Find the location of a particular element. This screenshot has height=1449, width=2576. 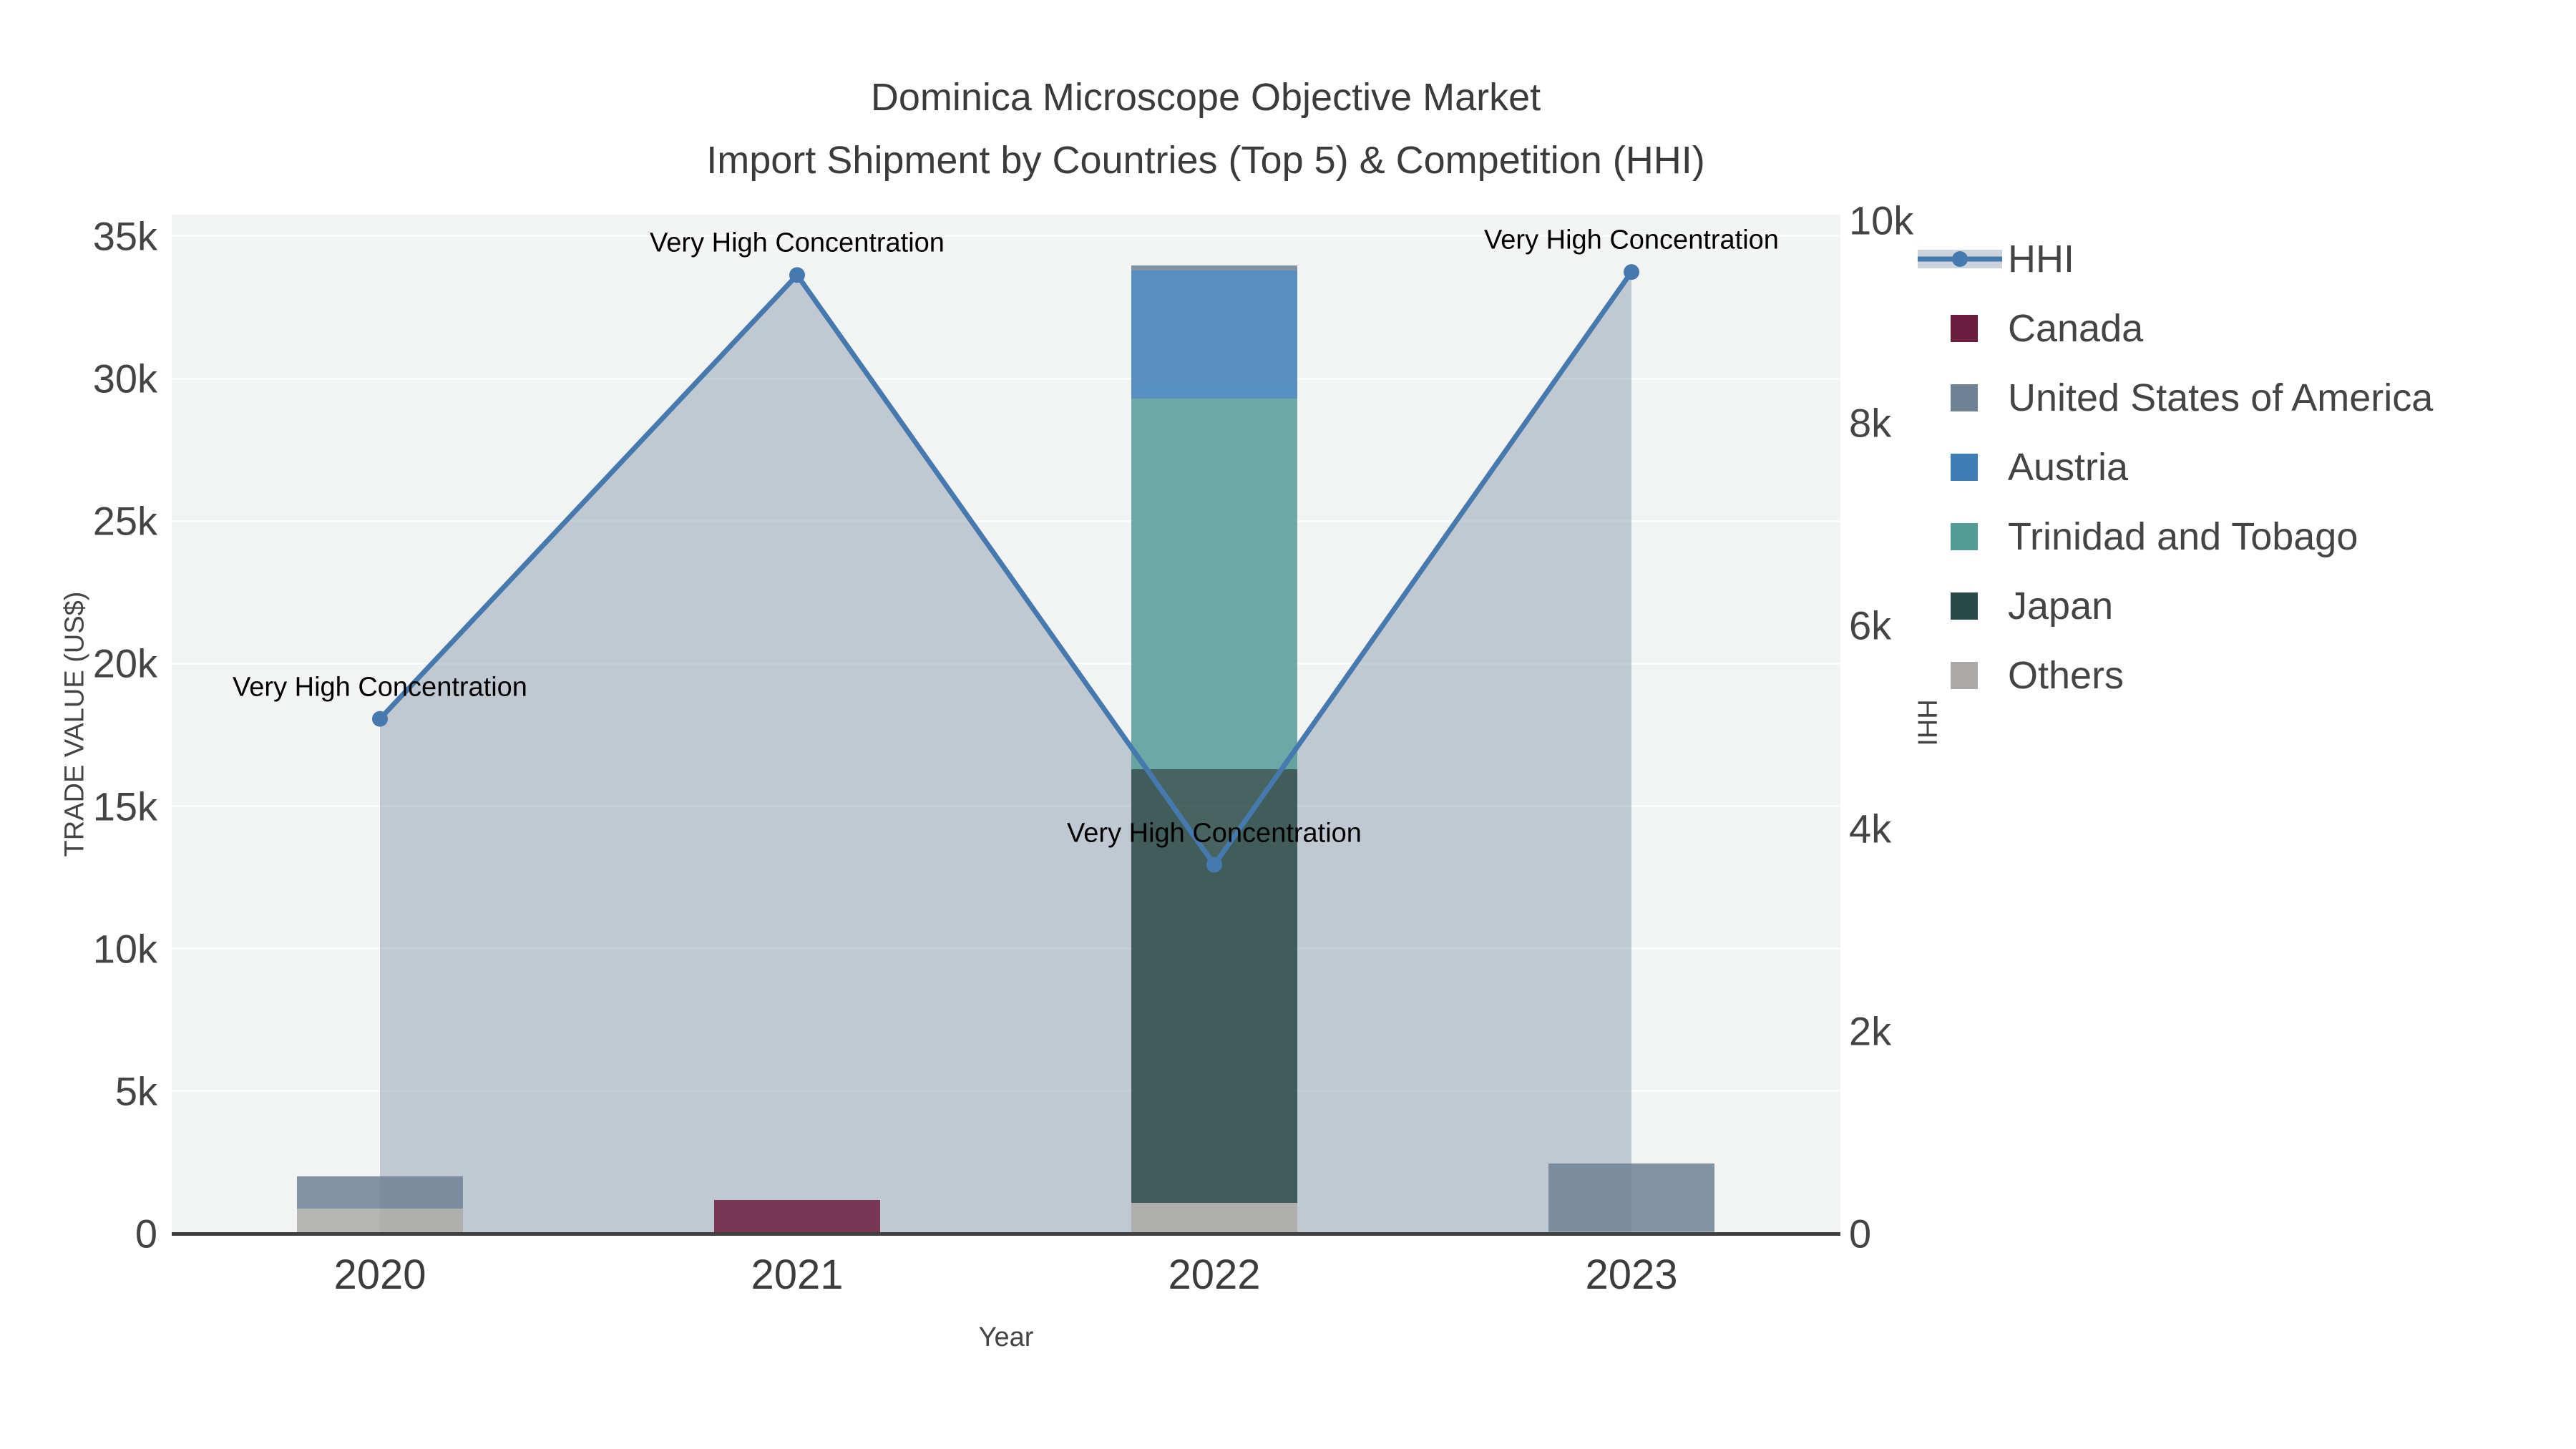

x-tick-label: 2021 is located at coordinates (797, 1275).